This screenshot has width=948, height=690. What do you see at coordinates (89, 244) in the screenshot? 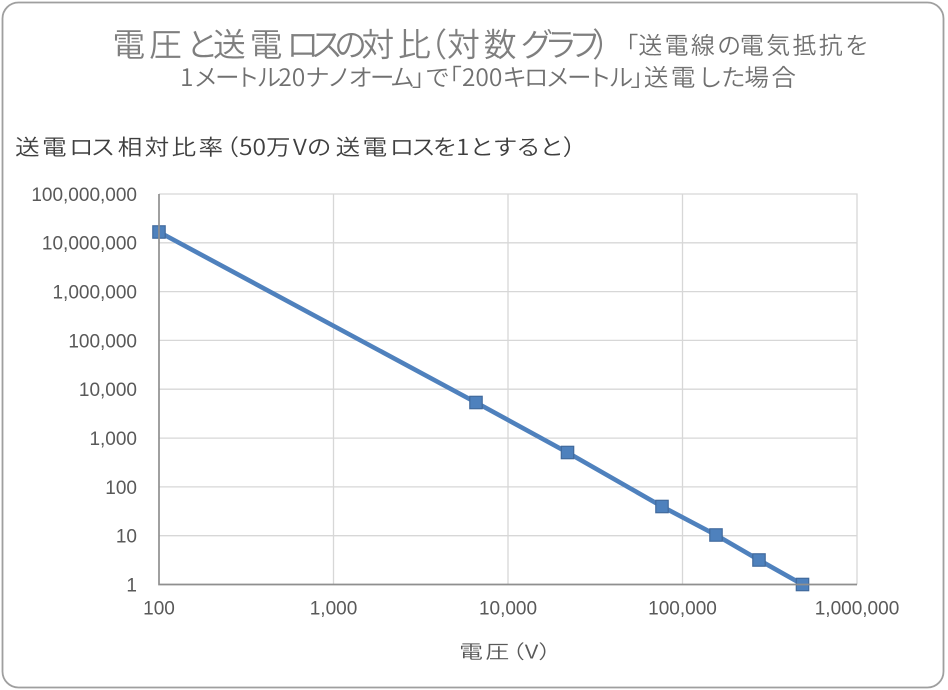
I see `svg-text: 10,000,000` at bounding box center [89, 244].